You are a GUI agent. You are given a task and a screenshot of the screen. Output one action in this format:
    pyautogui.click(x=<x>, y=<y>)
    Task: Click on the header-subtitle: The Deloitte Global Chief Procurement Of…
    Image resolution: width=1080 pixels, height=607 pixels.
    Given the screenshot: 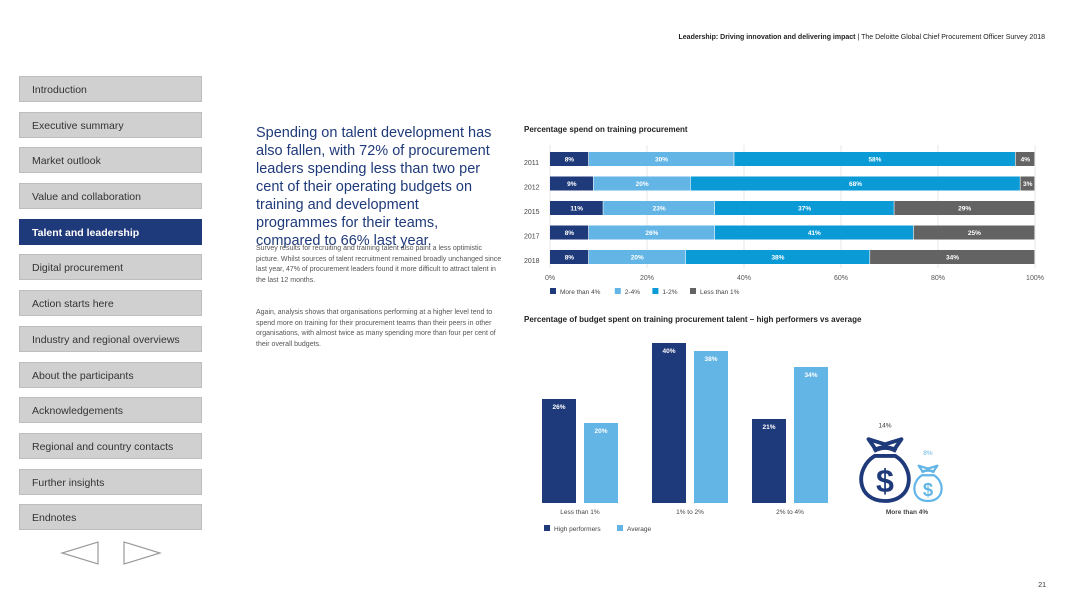 What is the action you would take?
    pyautogui.click(x=953, y=37)
    